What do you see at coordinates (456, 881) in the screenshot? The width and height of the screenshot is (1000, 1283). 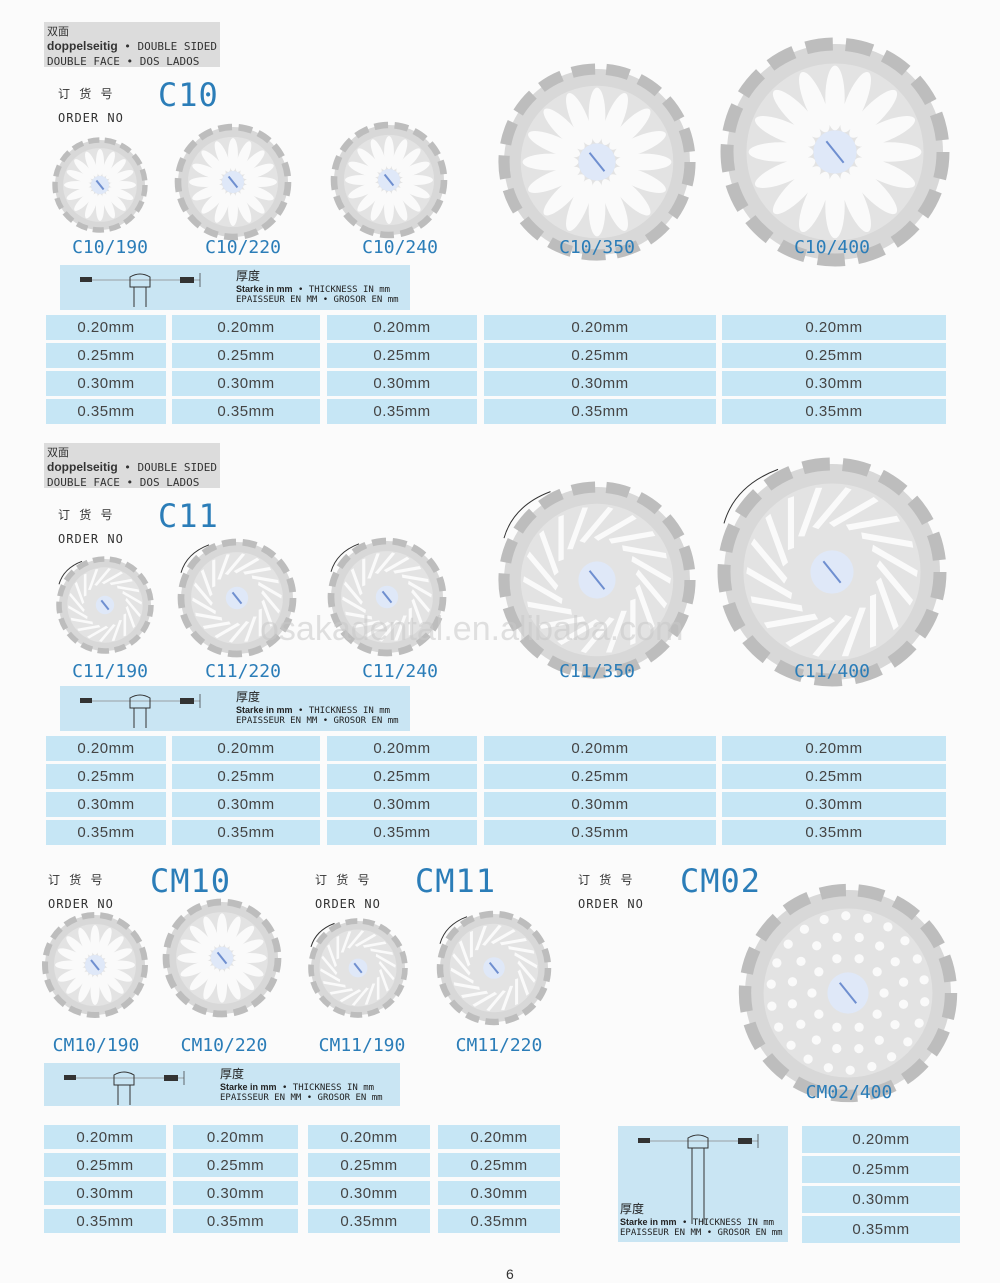 I see `order-code: CM11` at bounding box center [456, 881].